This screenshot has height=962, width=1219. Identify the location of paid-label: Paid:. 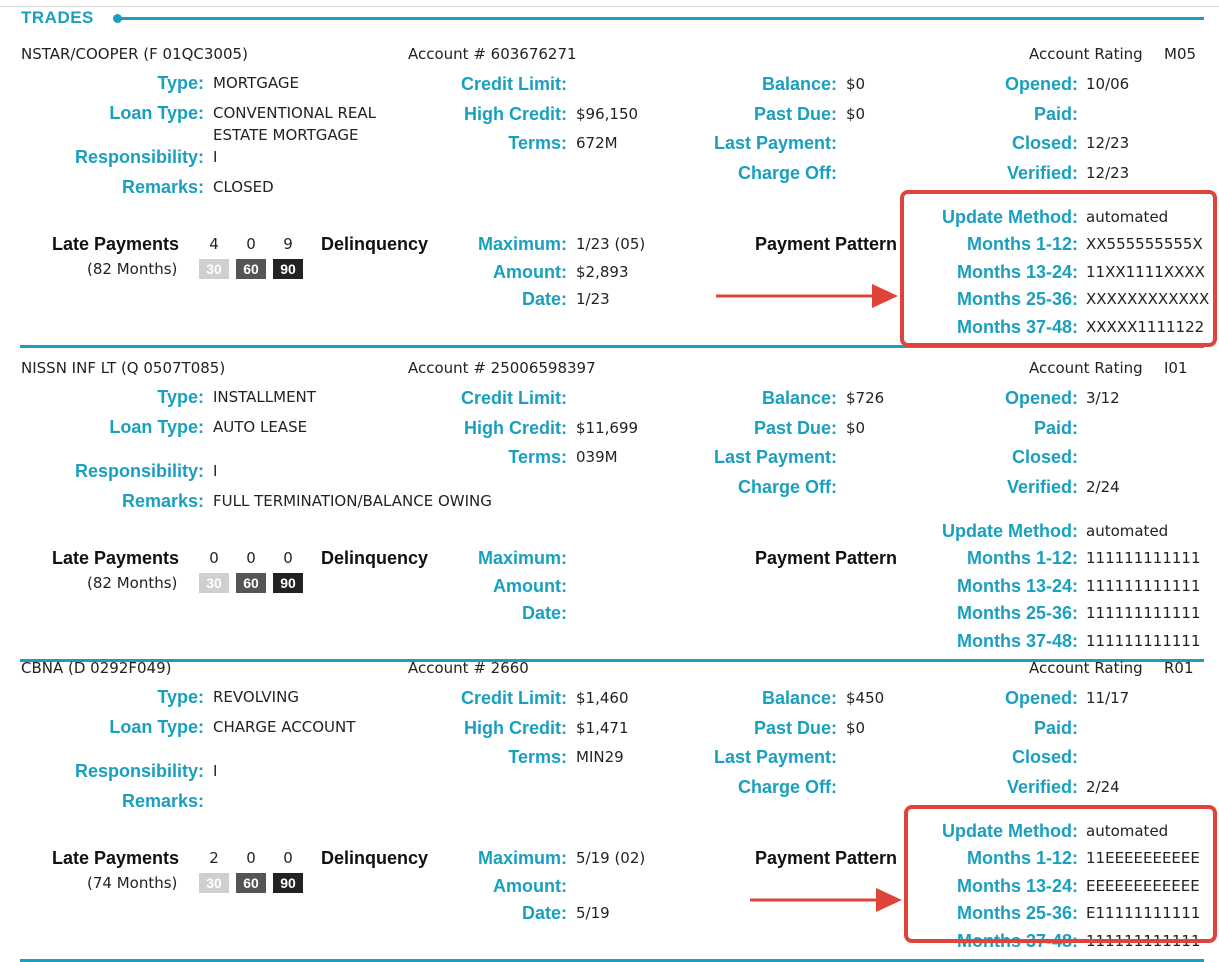
(1055, 114).